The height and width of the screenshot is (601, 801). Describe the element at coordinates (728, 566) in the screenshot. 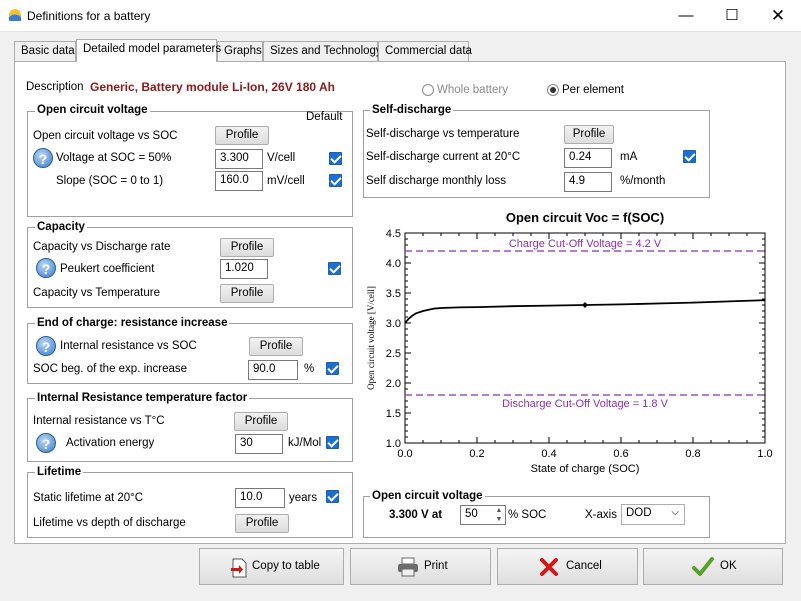

I see `ok-label: OK` at that location.